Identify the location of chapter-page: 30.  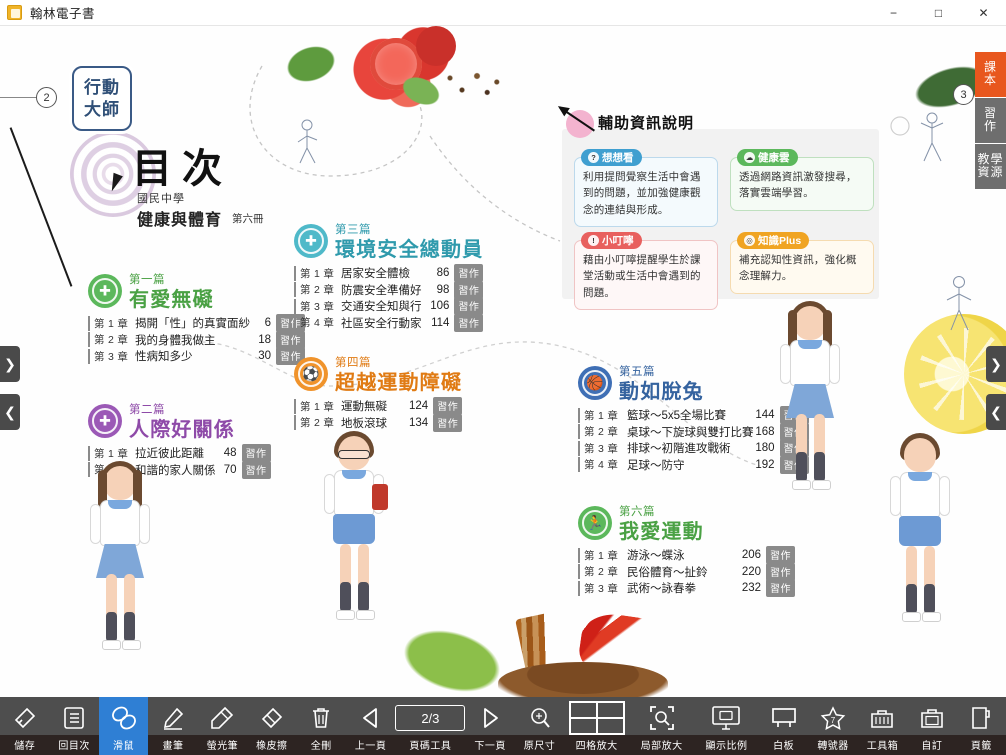
(264, 356).